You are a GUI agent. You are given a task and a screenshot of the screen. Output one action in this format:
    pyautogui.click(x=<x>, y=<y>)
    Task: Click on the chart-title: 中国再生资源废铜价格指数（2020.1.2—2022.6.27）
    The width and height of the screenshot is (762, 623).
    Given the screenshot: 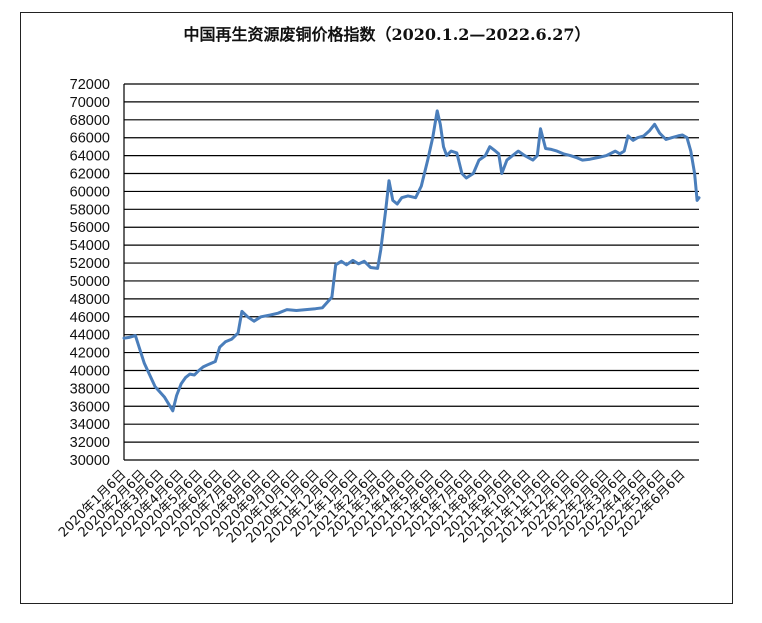 What is the action you would take?
    pyautogui.click(x=386, y=34)
    